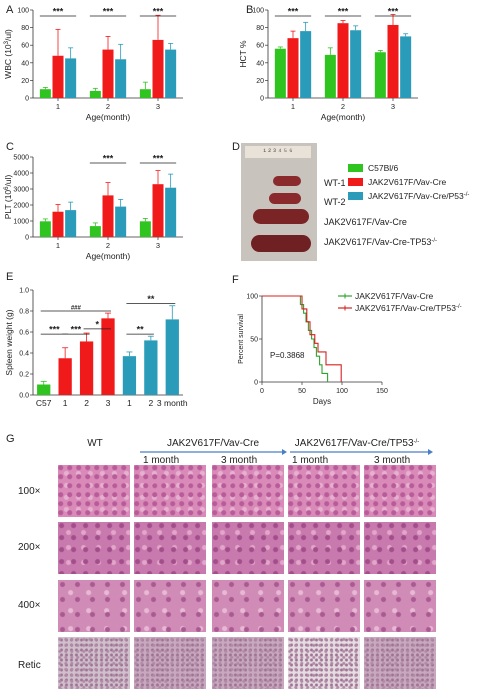  What do you see at coordinates (21, 174) in the screenshot?
I see `y-tick-label: 4000` at bounding box center [21, 174].